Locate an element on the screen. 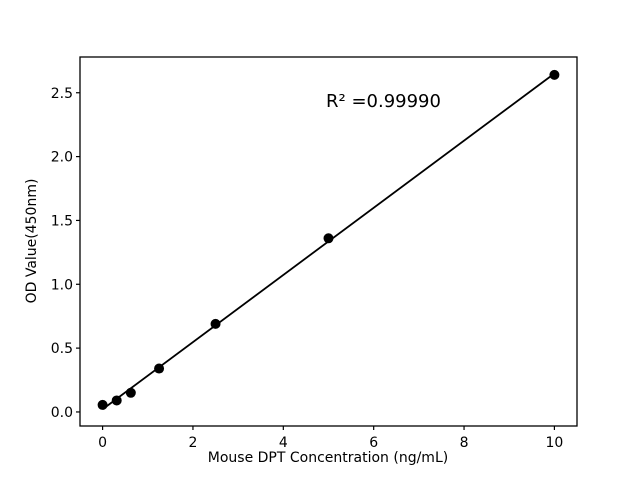 The width and height of the screenshot is (640, 480). x-tick-label: 6 is located at coordinates (373, 443).